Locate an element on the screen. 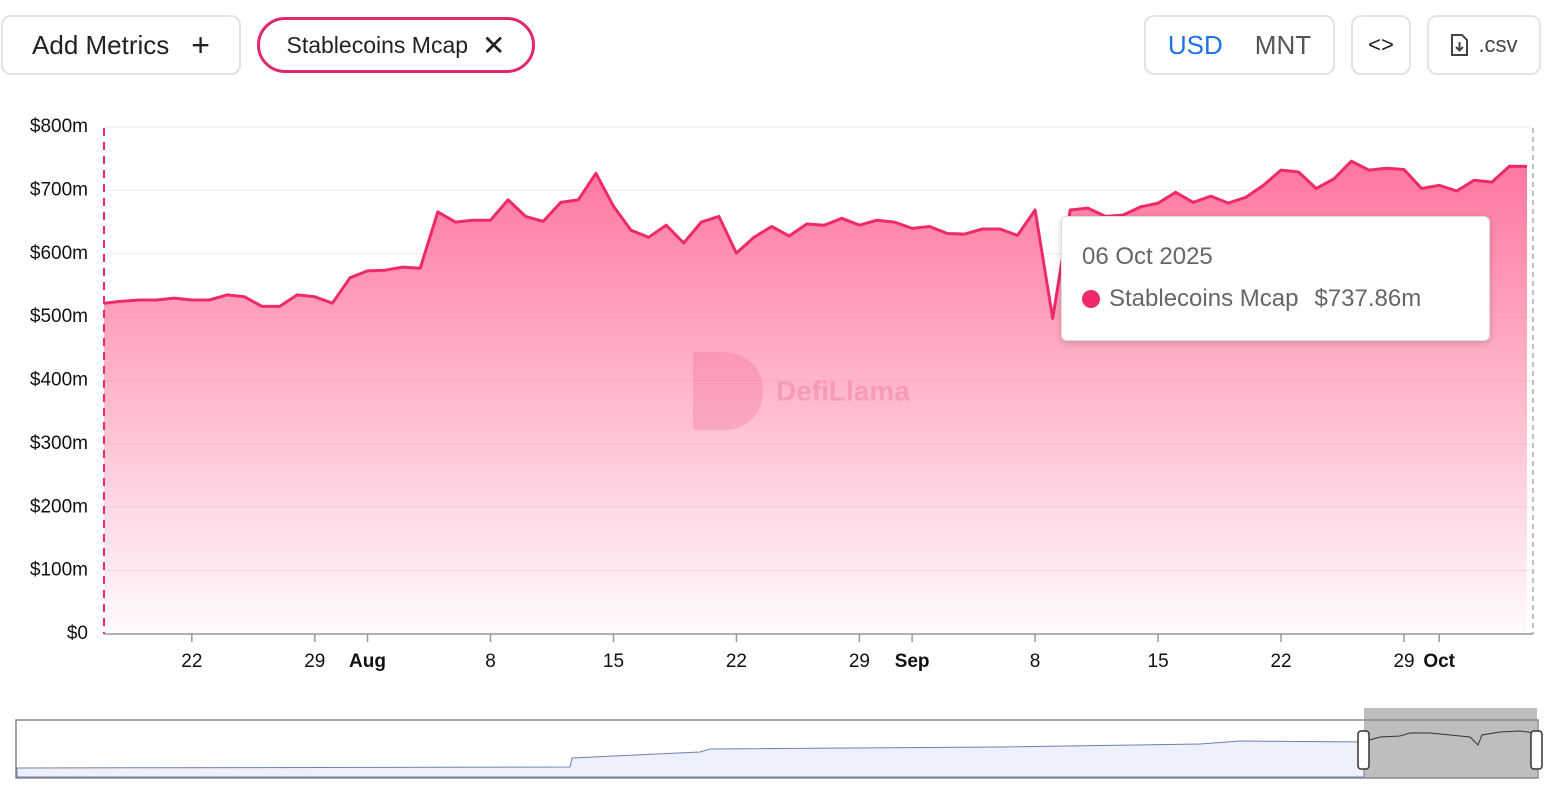 This screenshot has width=1558, height=798. x-tick-label: Oct is located at coordinates (1439, 661).